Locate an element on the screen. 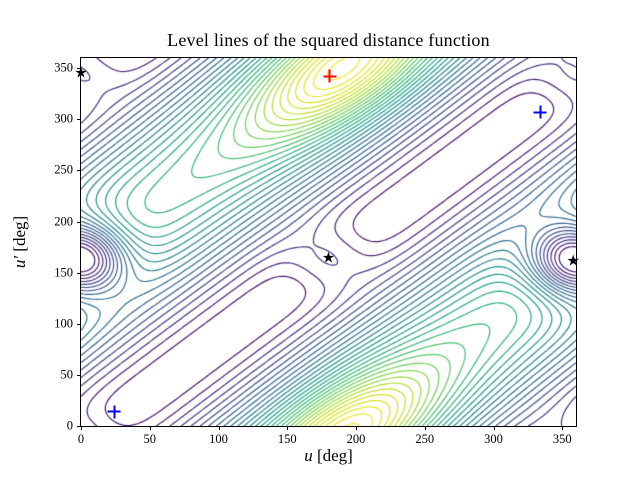  y-tick-label: 100 is located at coordinates (63, 323).